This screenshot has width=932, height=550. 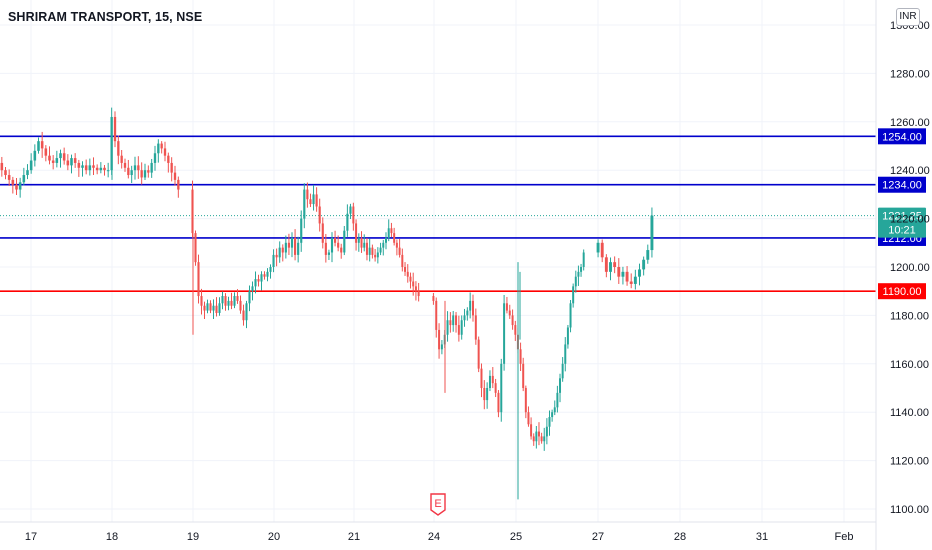 I want to click on y-tick-label: 1240.00, so click(x=910, y=171).